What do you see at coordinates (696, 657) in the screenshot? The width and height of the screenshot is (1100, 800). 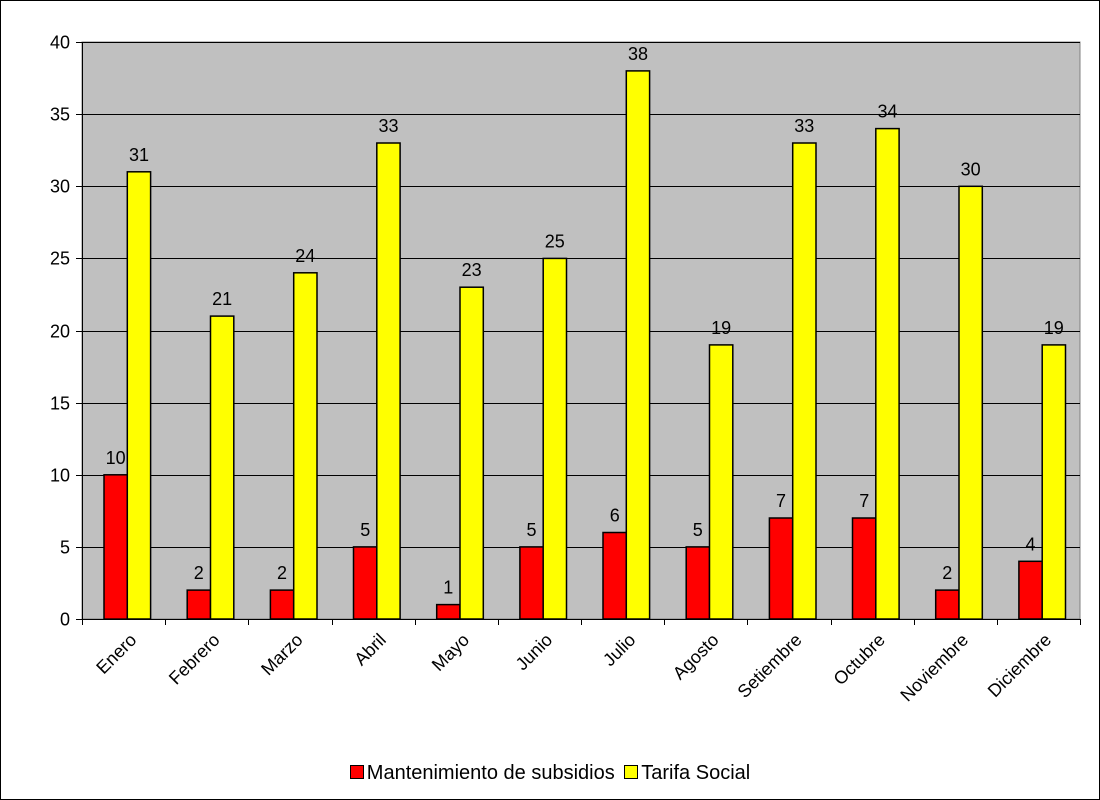 I see `x-tick-label: Agosto` at bounding box center [696, 657].